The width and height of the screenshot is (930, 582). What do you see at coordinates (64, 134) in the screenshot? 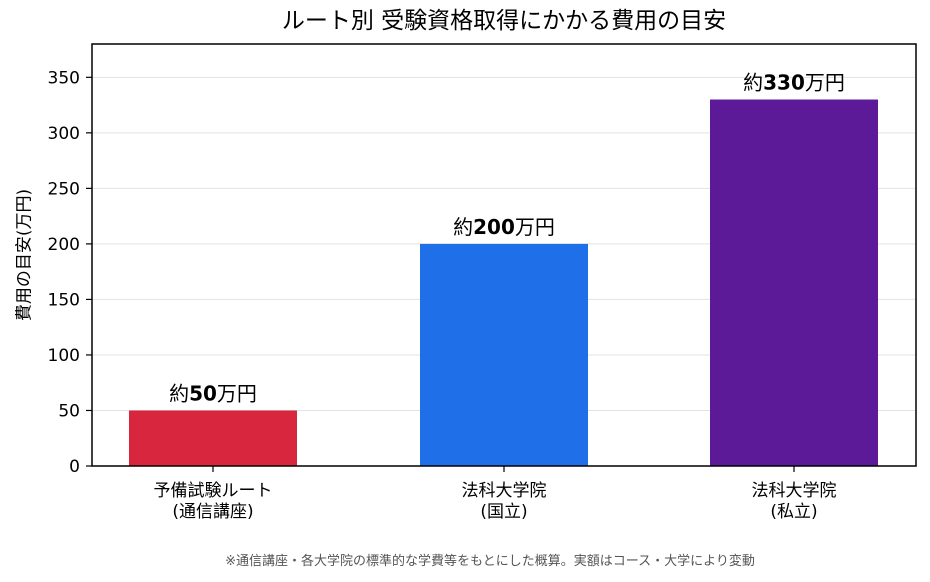
I see `y-tick-label: 300` at bounding box center [64, 134].